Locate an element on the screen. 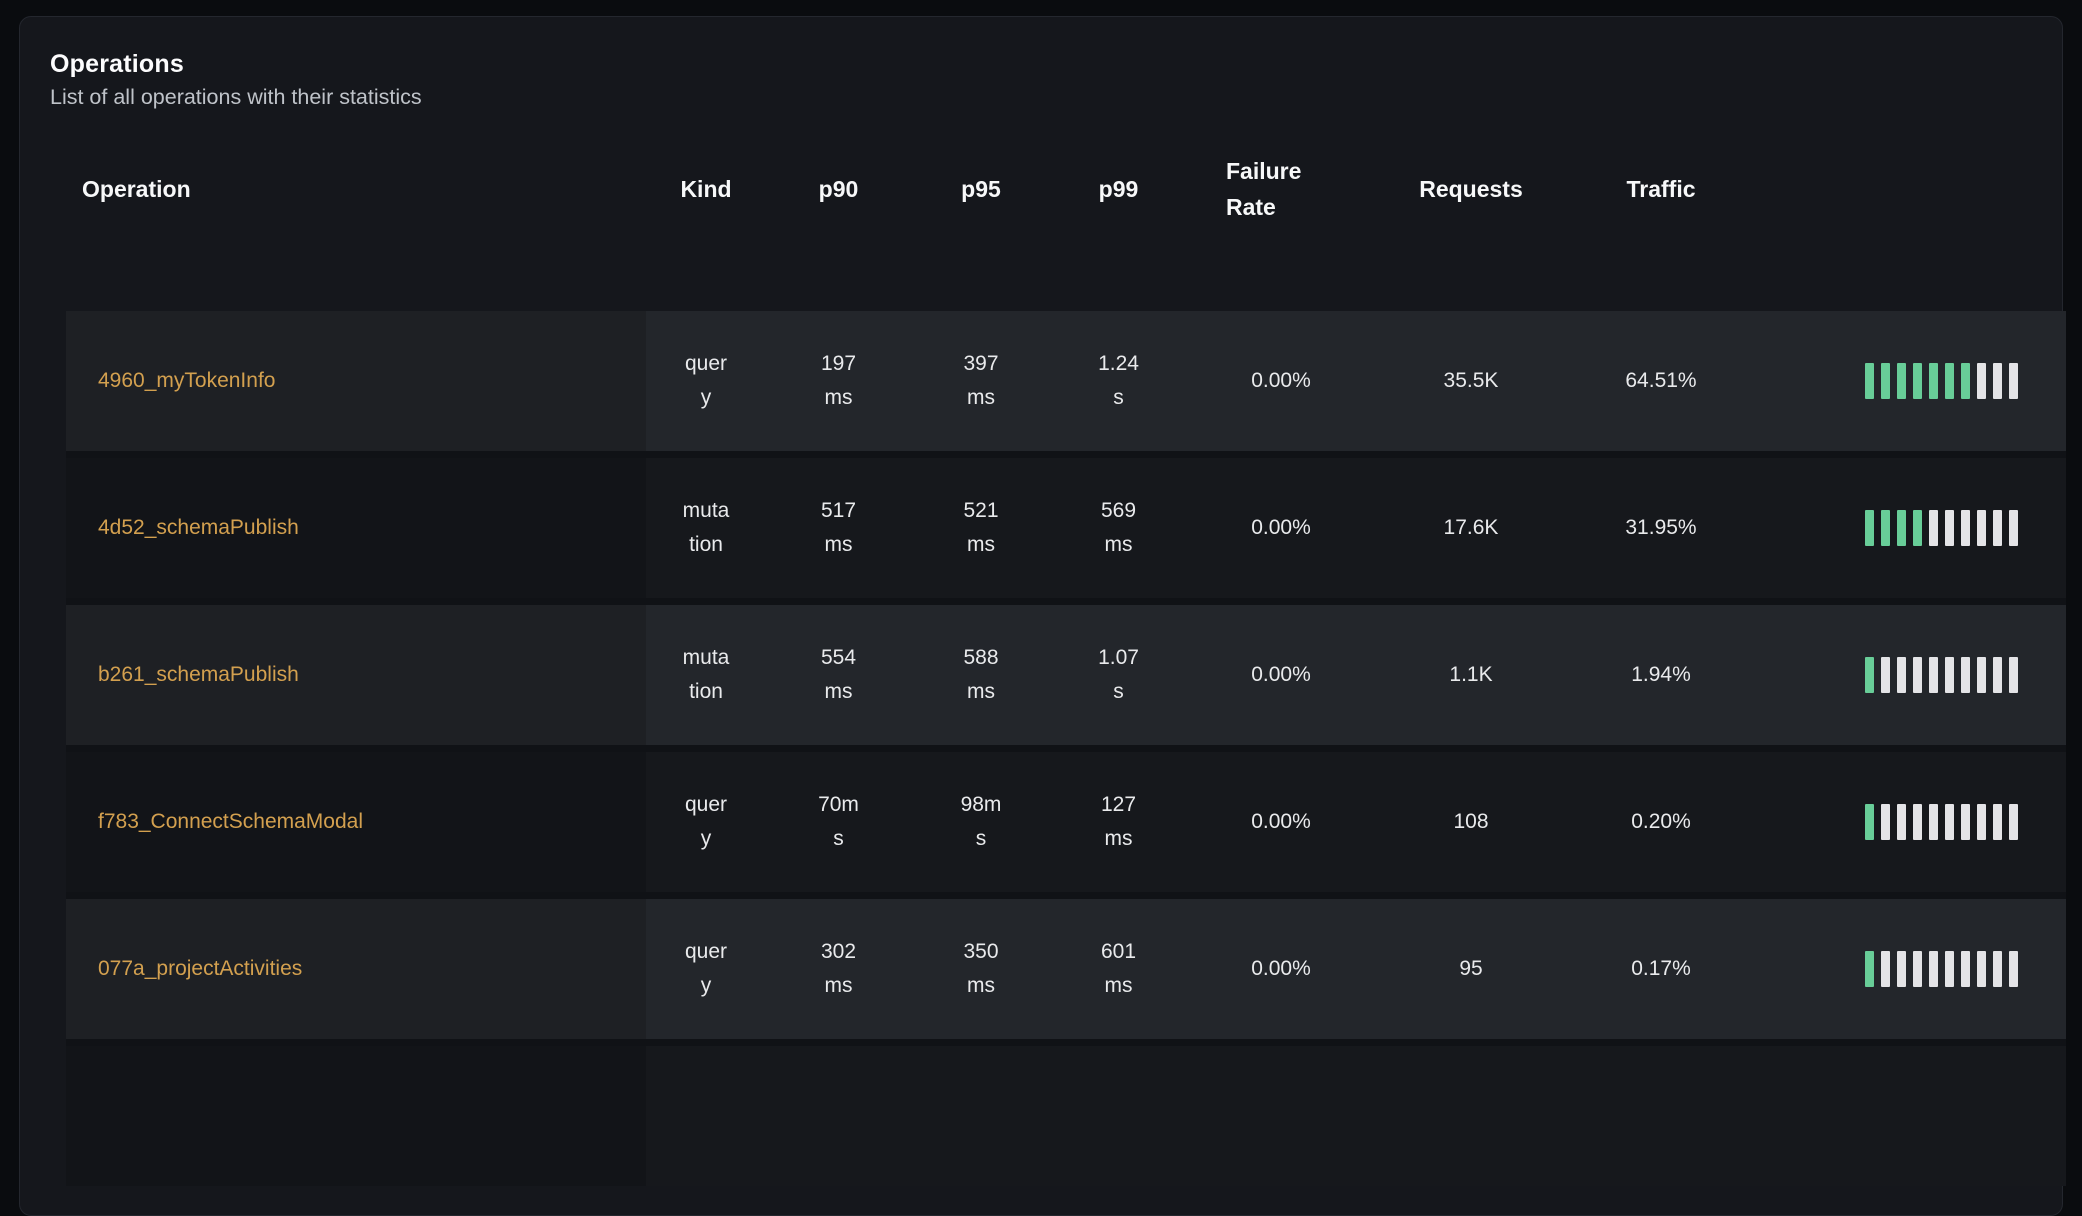 The image size is (2082, 1216). p95-value: 588ms is located at coordinates (981, 674).